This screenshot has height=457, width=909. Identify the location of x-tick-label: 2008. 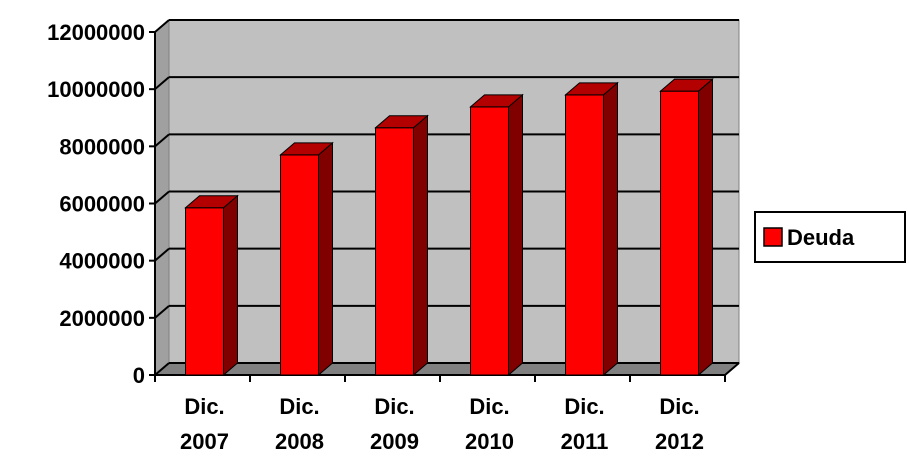
(299, 441).